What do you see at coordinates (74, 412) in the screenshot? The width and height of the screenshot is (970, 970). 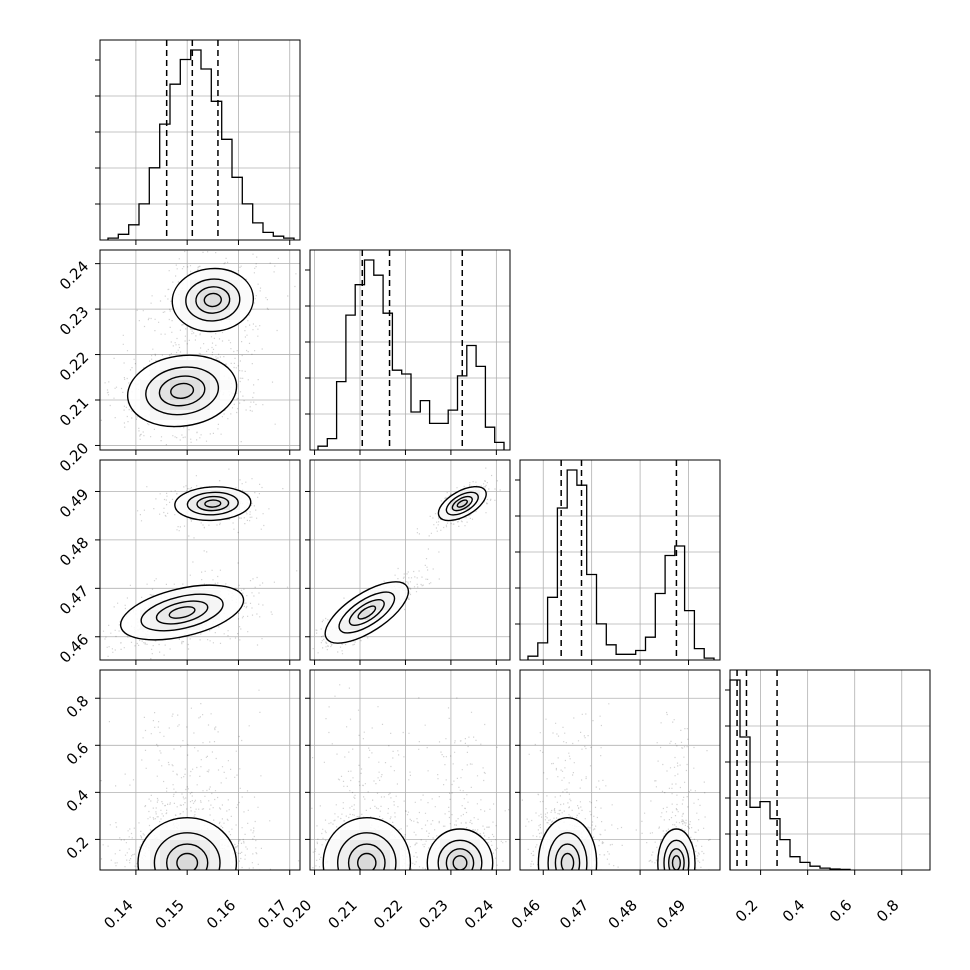 I see `y-tick-label-1-1: 0.21` at bounding box center [74, 412].